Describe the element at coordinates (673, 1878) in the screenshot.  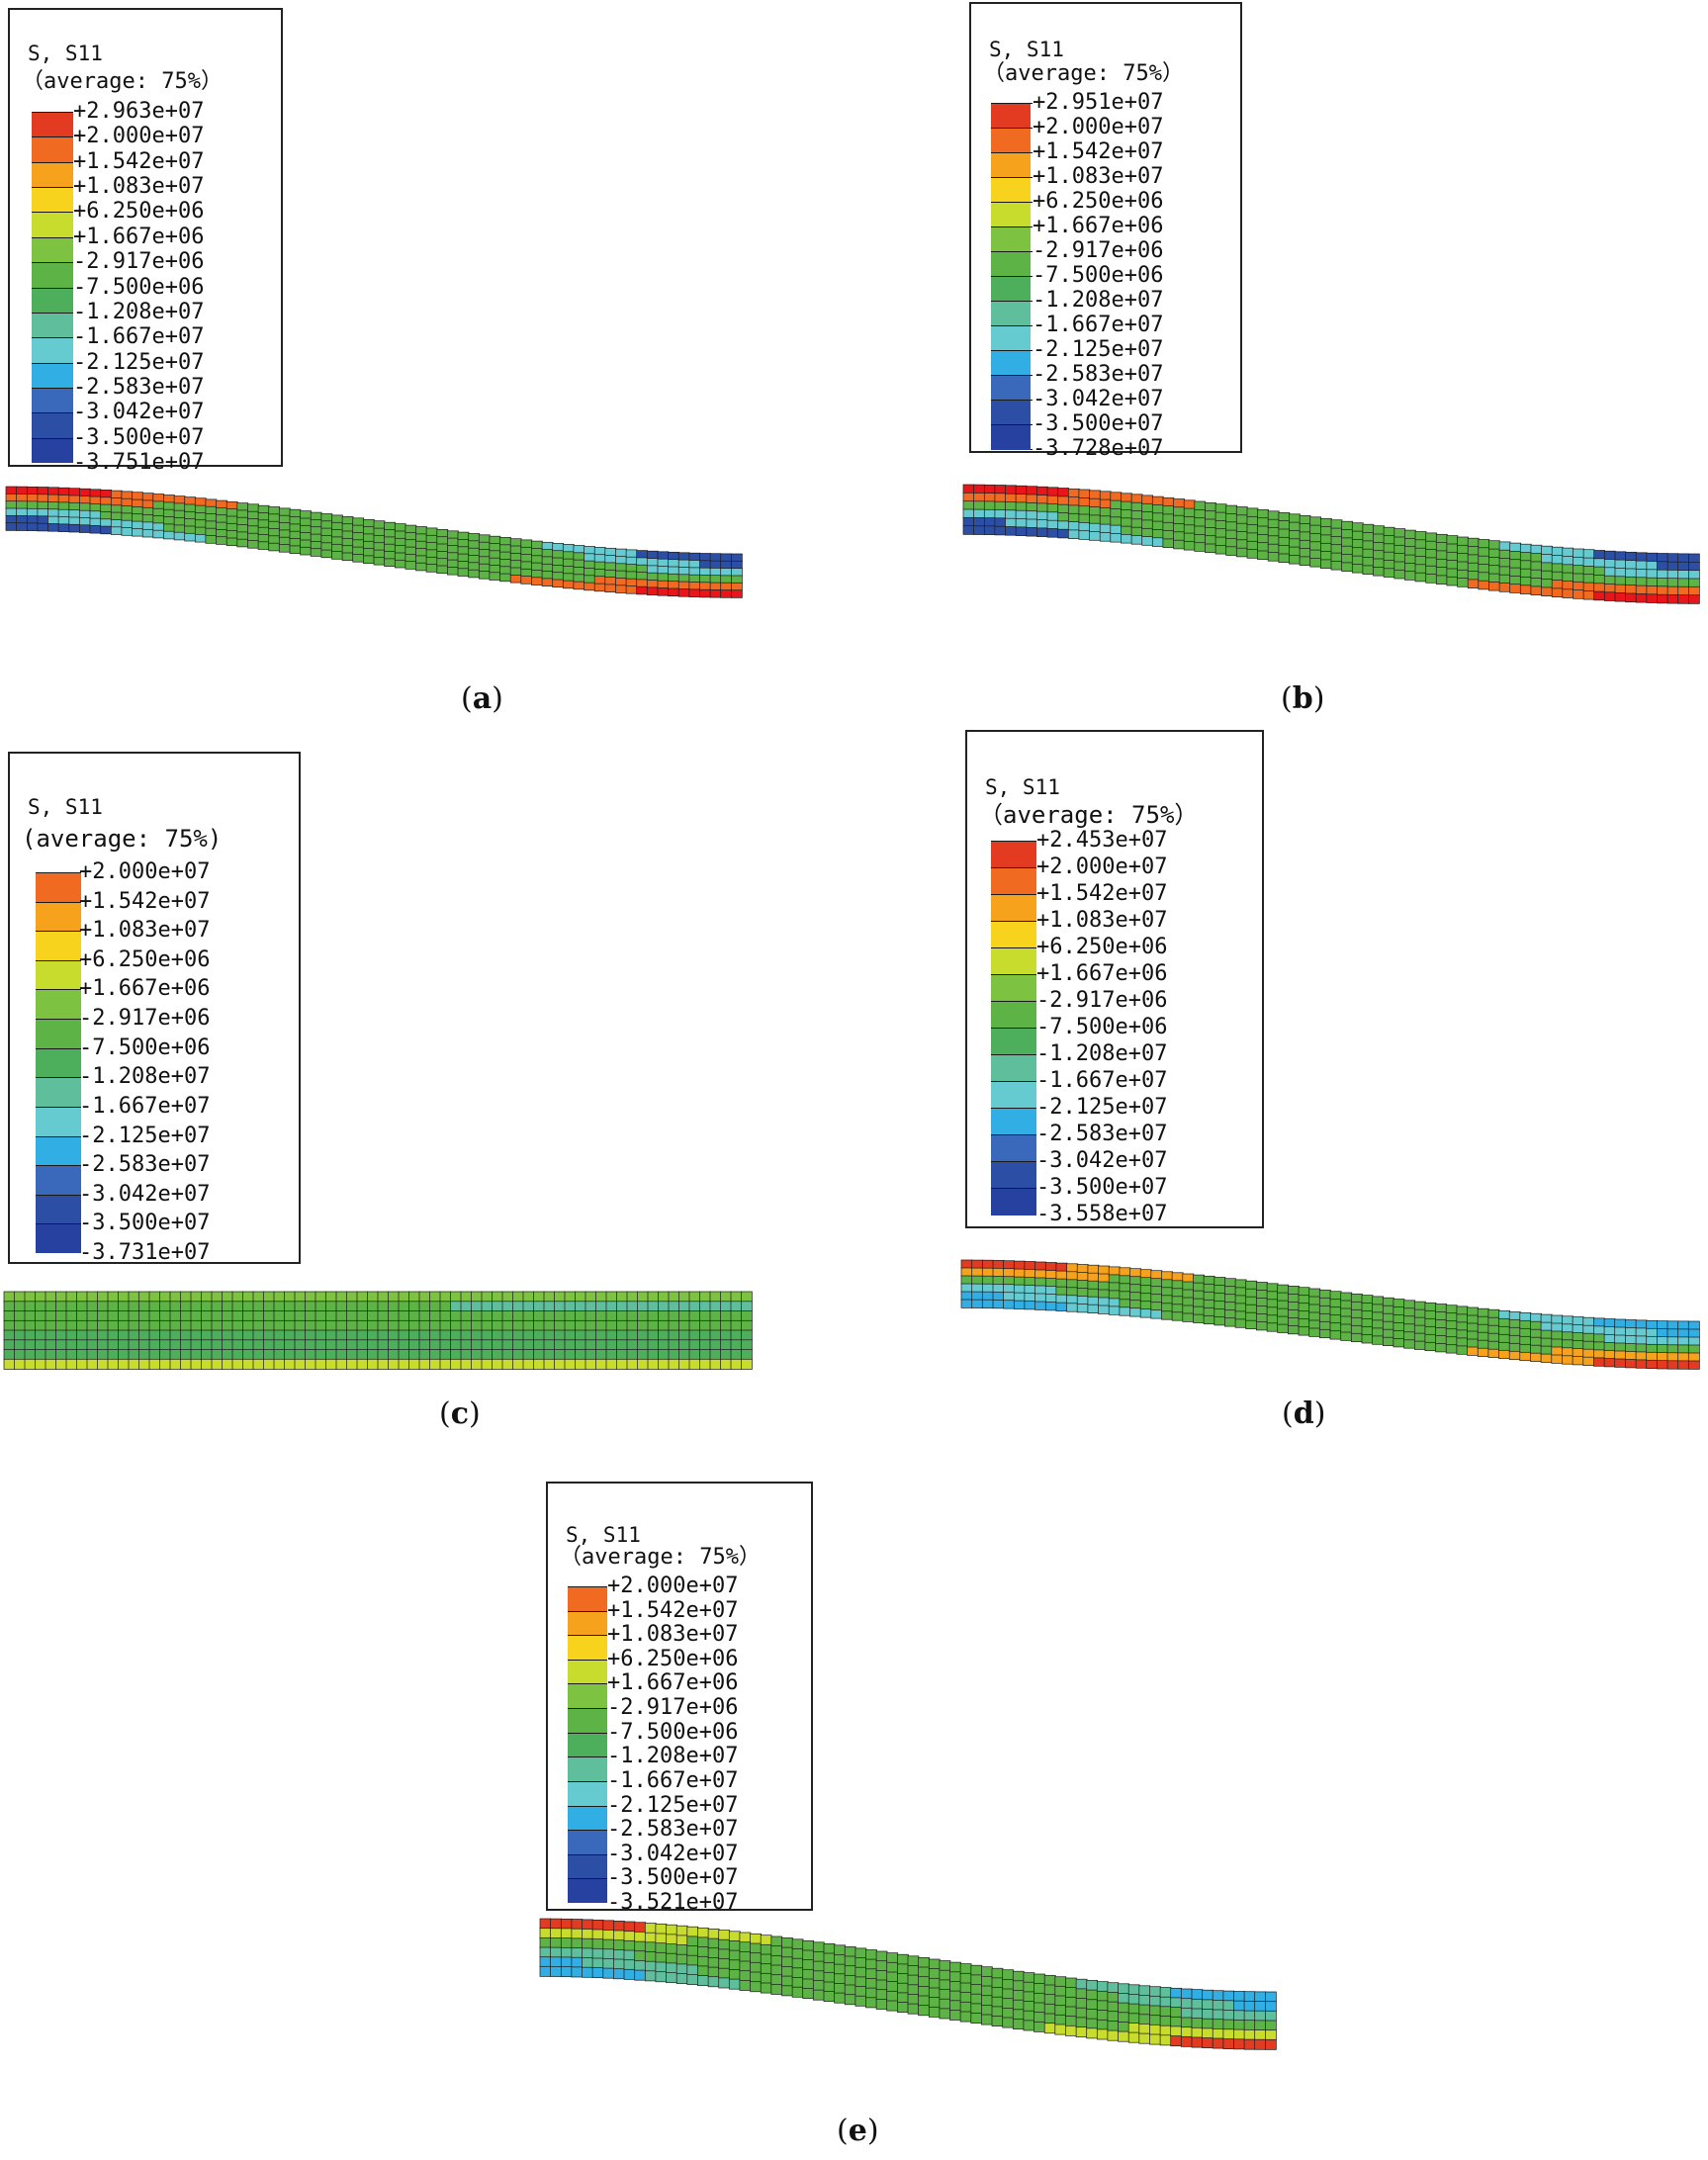
I see `legend-tick-label: -3.500e+07` at that location.